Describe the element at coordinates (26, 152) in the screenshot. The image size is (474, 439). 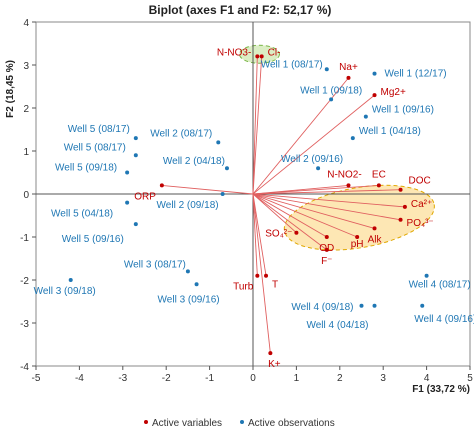
I see `y-tick-label: 1` at that location.